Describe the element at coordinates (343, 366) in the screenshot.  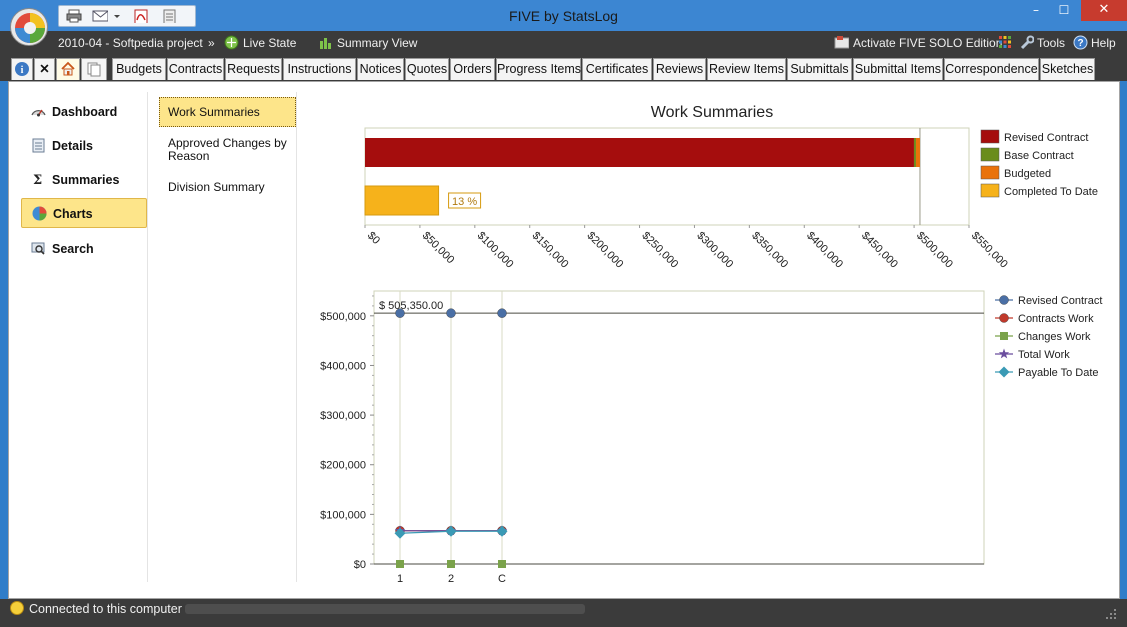
I see `y-tick-label: $400,000` at that location.